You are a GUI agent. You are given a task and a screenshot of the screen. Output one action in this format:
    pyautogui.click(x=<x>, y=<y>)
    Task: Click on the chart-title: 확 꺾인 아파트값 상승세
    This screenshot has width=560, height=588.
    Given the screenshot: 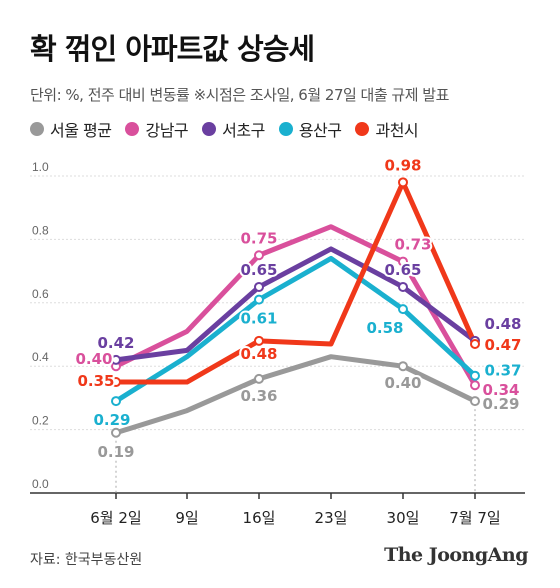 What is the action you would take?
    pyautogui.click(x=172, y=49)
    